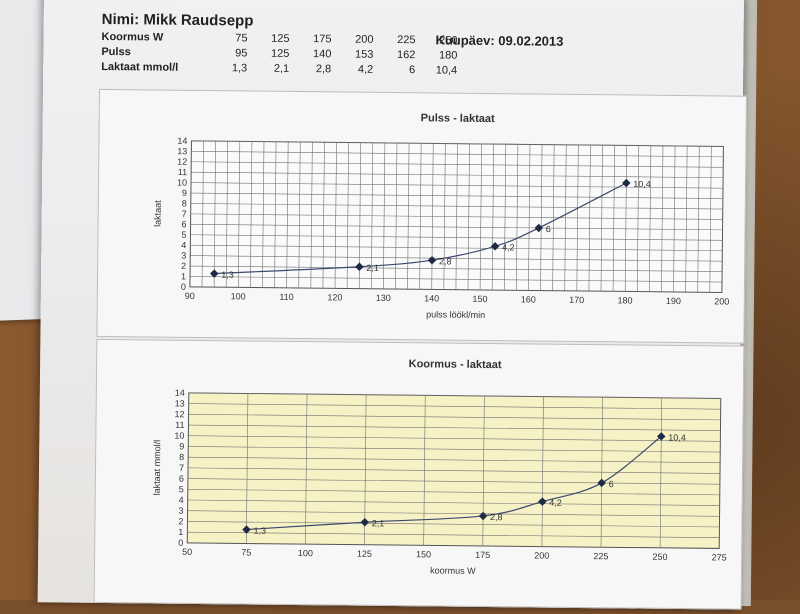  What do you see at coordinates (140, 67) in the screenshot?
I see `row-label: Laktaat mmol/l` at bounding box center [140, 67].